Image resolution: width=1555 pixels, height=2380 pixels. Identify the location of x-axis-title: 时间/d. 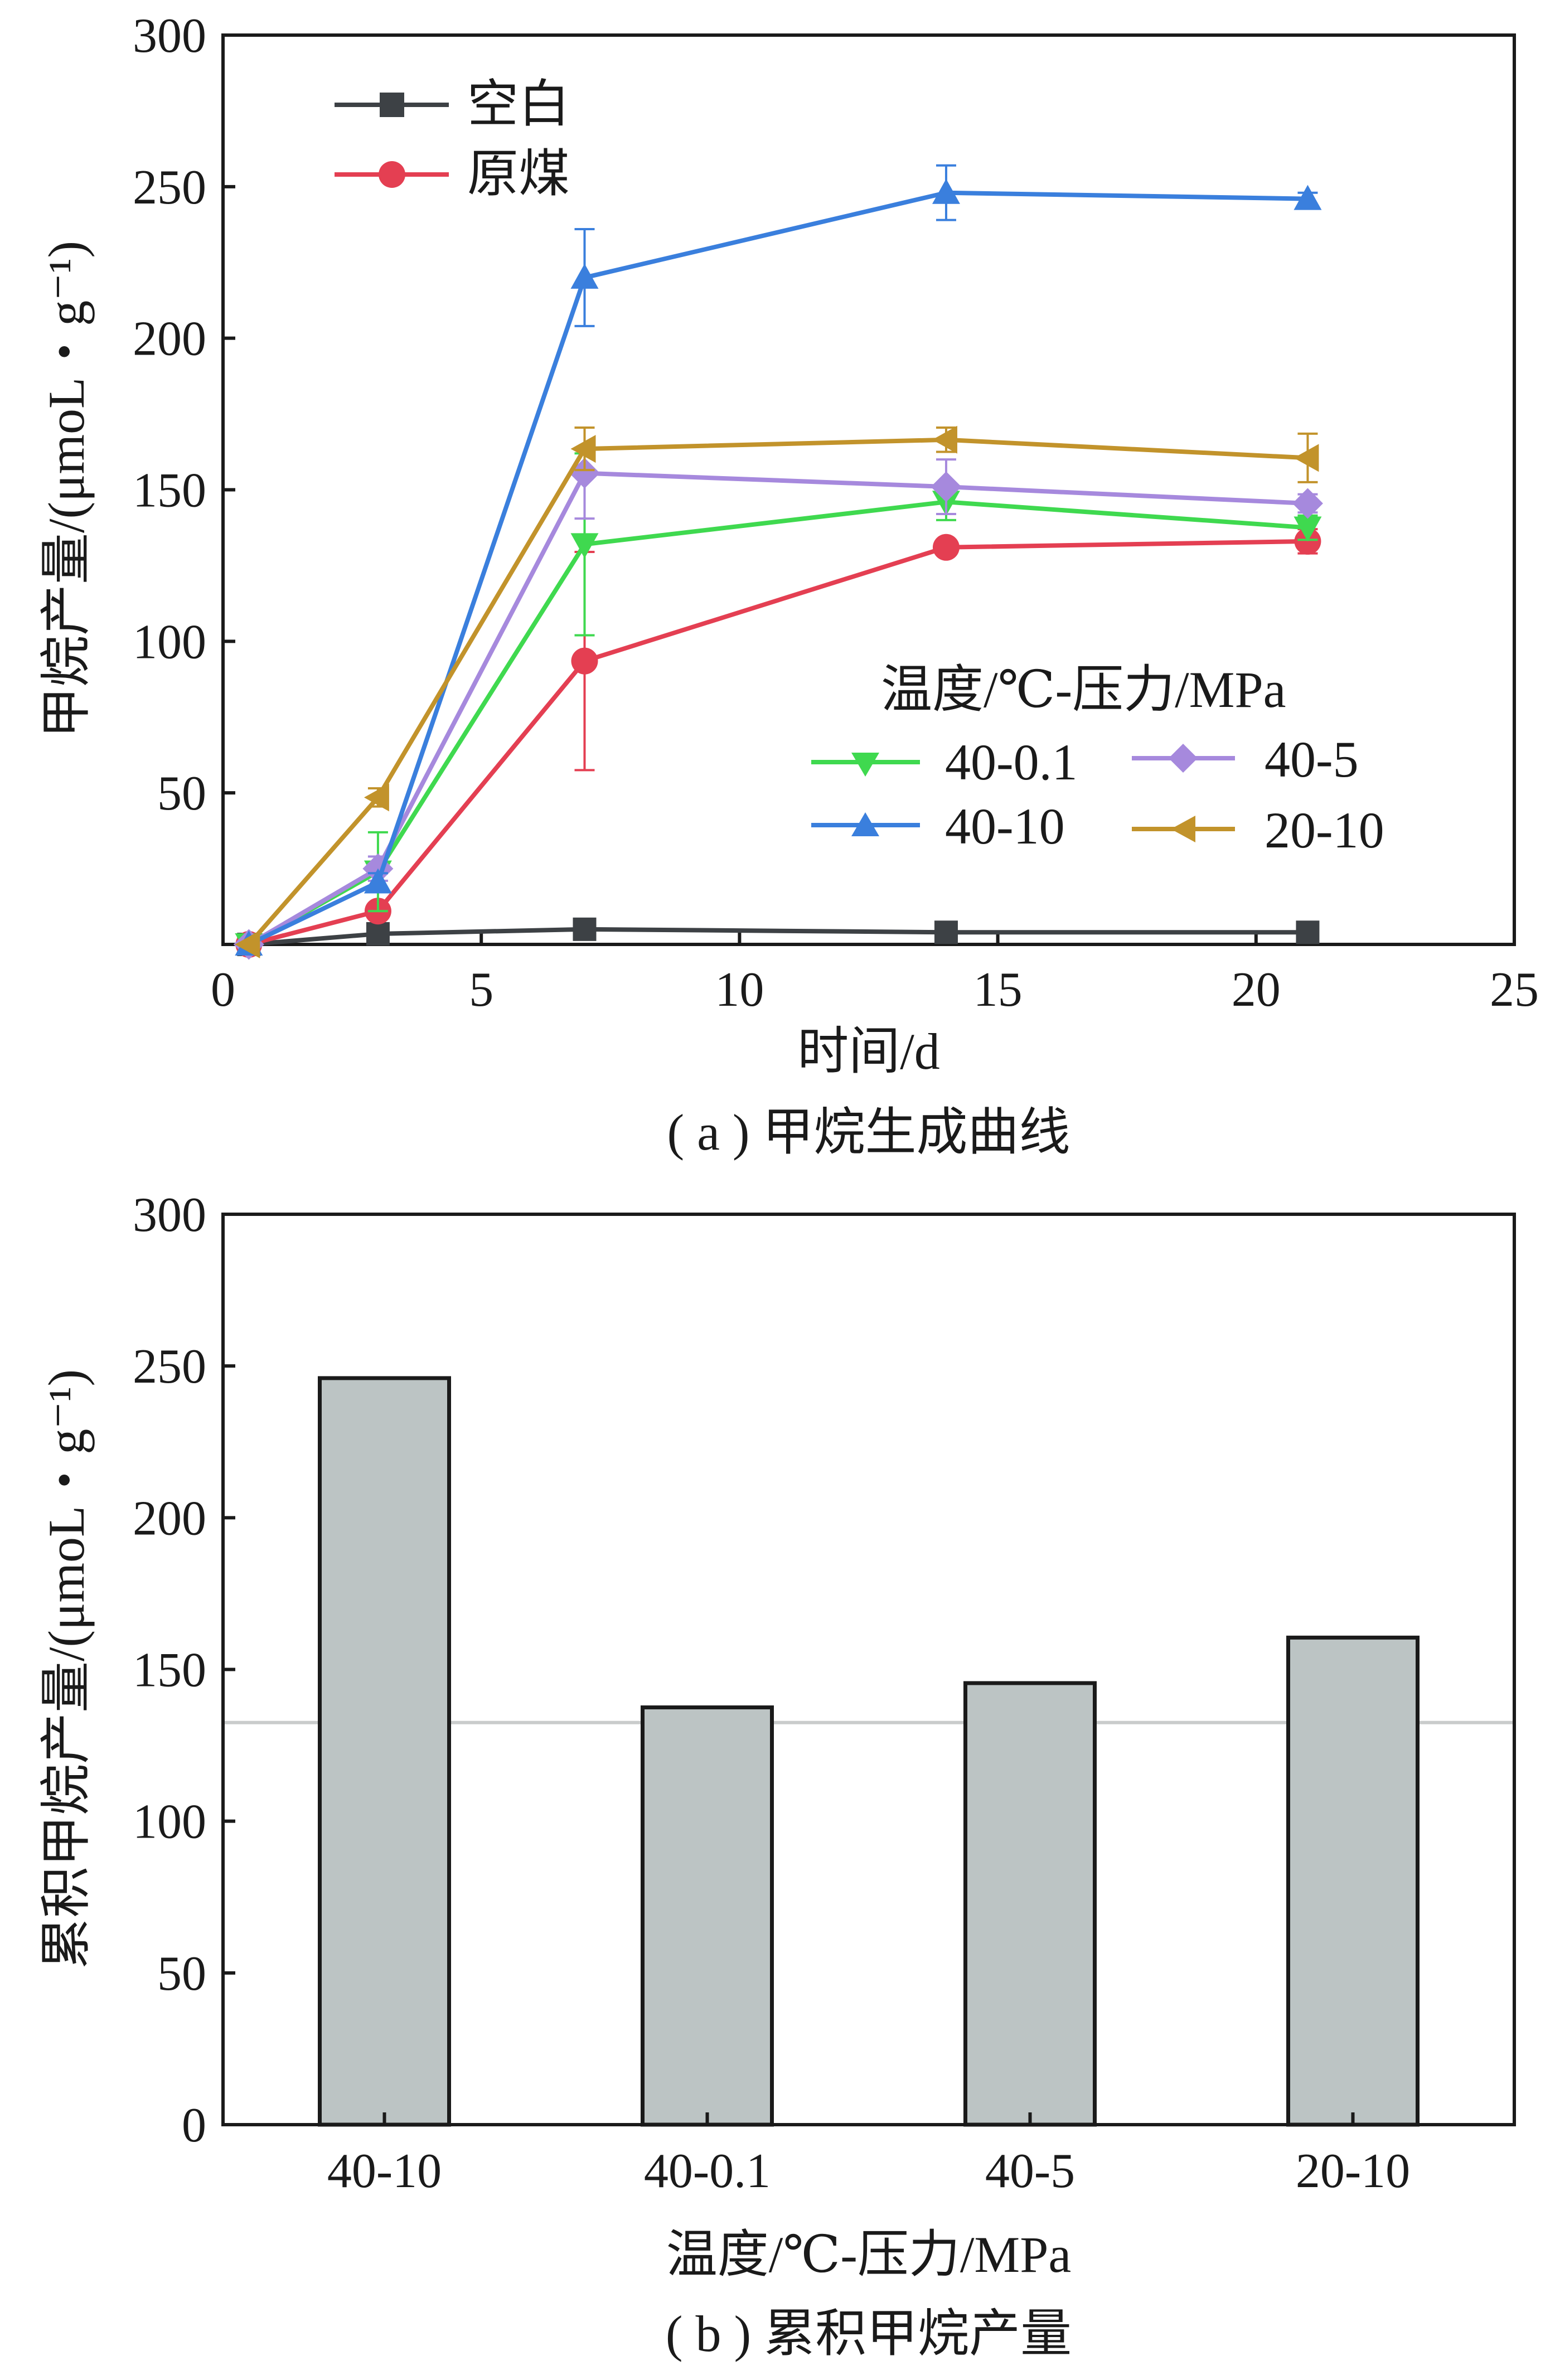
(869, 1051).